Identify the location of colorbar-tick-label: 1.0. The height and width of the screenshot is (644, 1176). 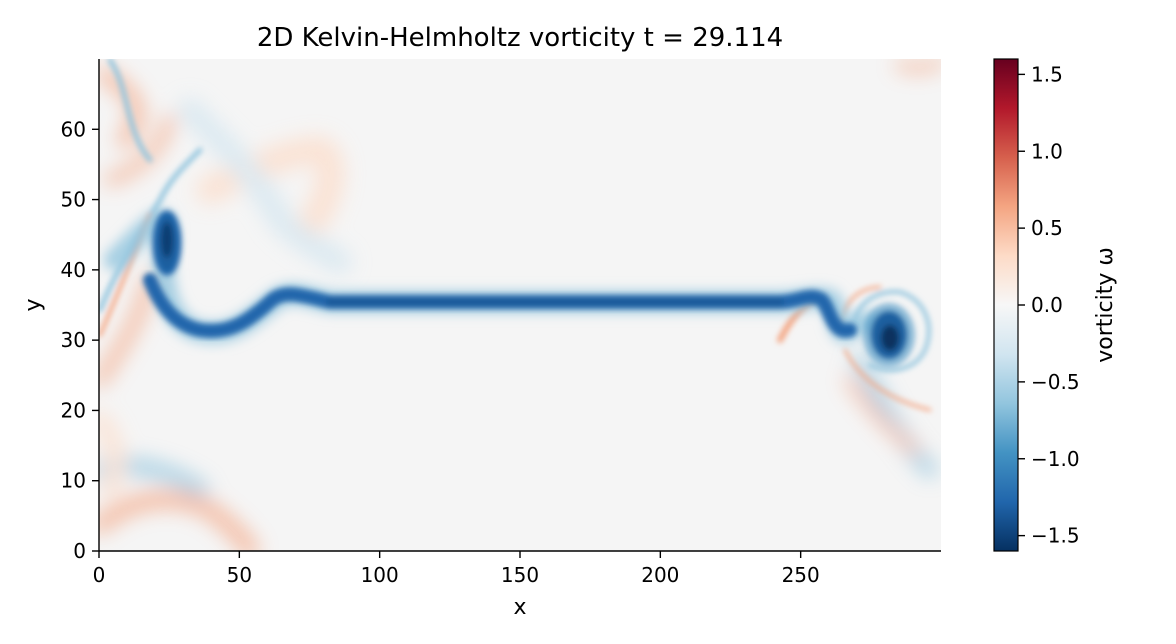
(1047, 151).